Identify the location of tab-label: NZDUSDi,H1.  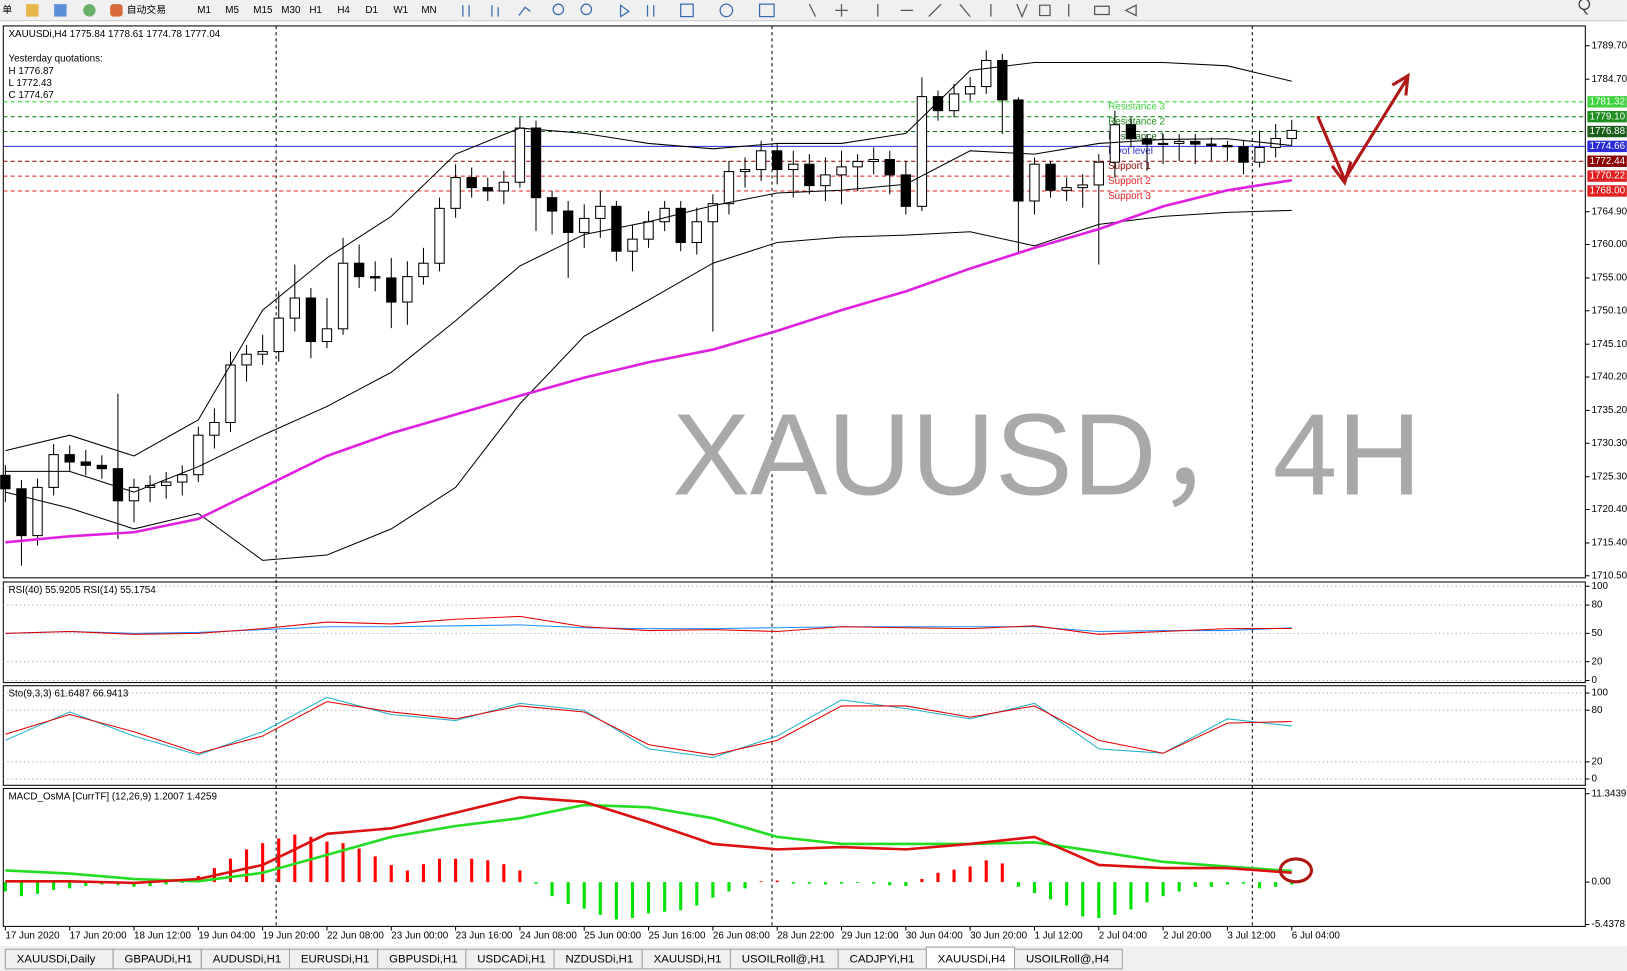
(599, 960).